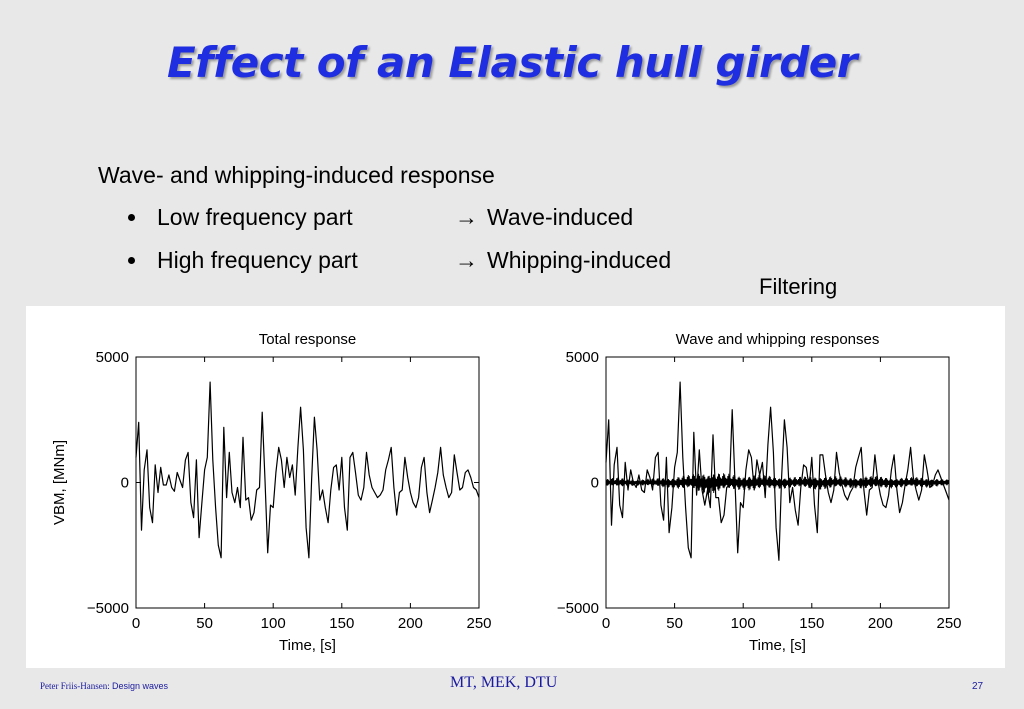 This screenshot has height=709, width=1024. Describe the element at coordinates (579, 260) in the screenshot. I see `bullet-result: Whipping-induced` at that location.